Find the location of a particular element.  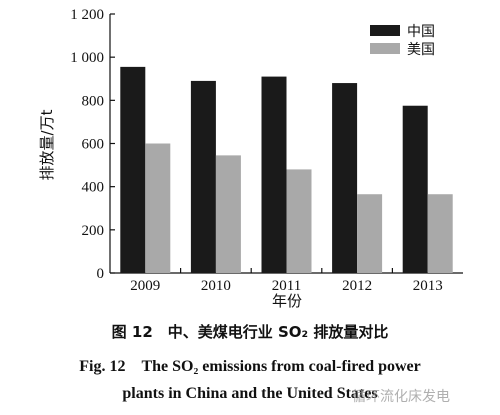

y-tick-label: 200 is located at coordinates (93, 231).